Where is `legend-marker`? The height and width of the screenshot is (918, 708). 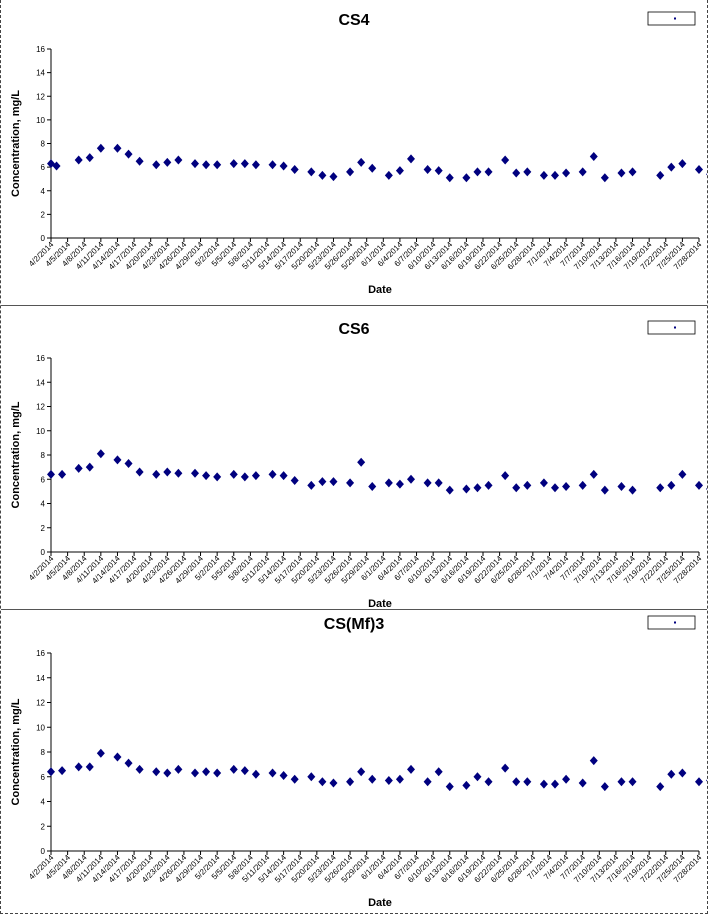
legend-marker is located at coordinates (675, 18).